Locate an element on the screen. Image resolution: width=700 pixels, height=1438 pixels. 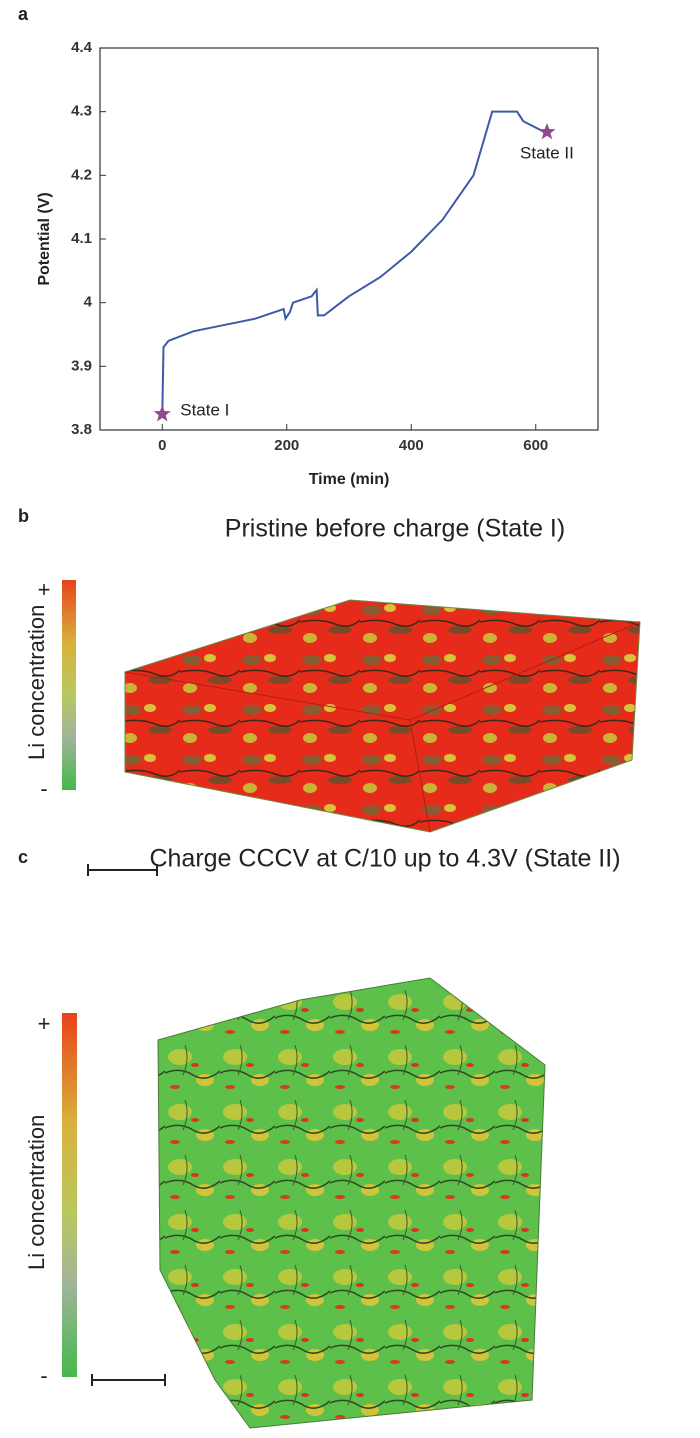
y-tick-label: 4.1 is located at coordinates (81, 238).